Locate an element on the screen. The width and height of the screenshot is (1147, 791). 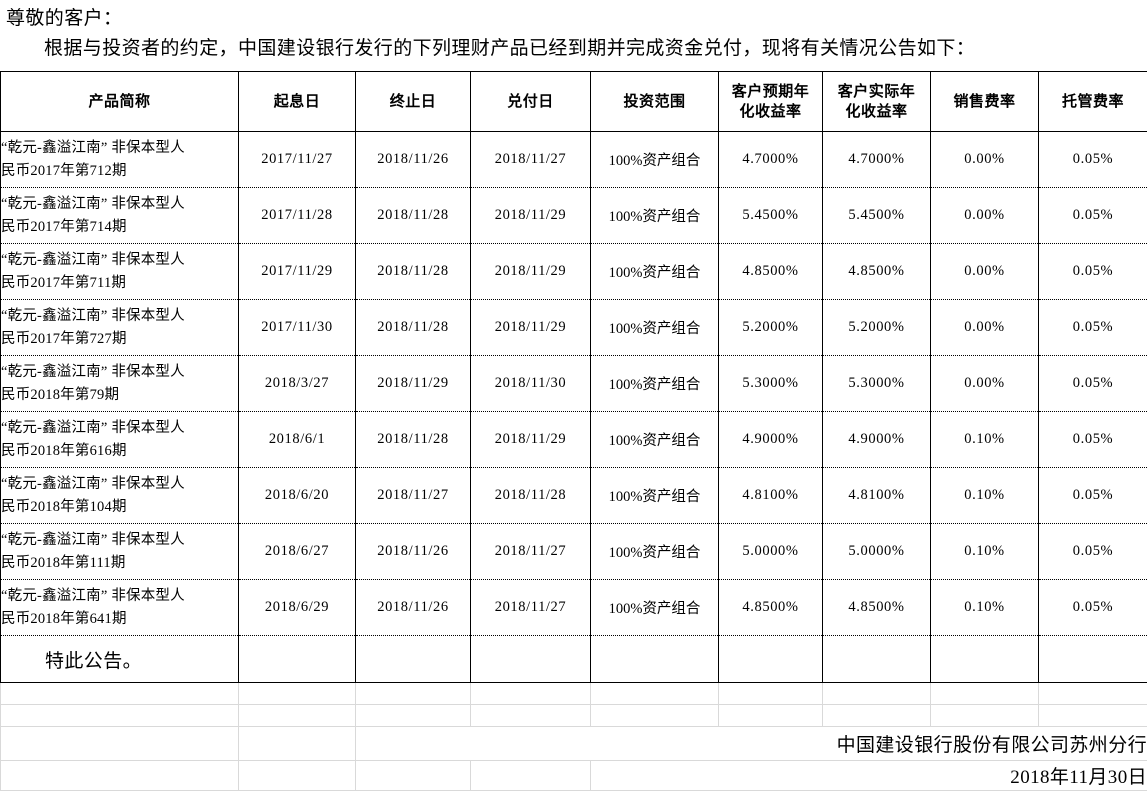
cell-actual-rate: 4.8100% is located at coordinates (877, 496).